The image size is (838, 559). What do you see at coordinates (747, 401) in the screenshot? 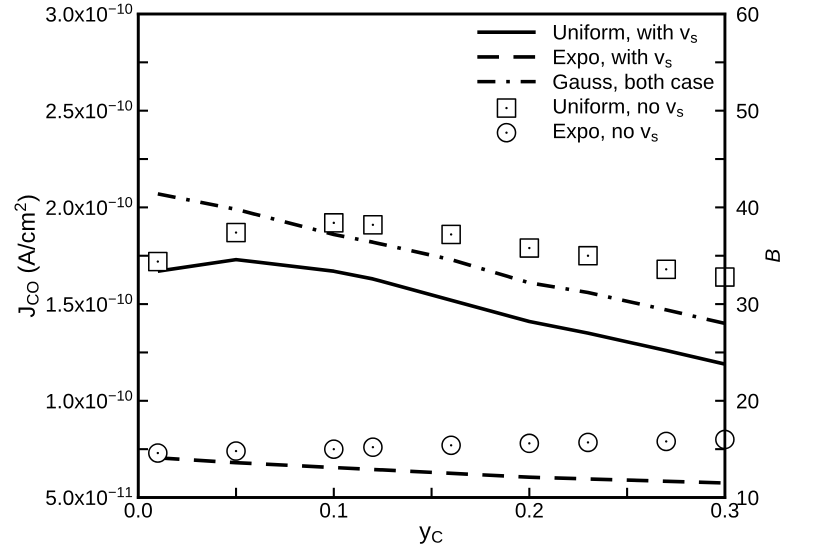
I see `y2-tick-label: 20` at bounding box center [747, 401].